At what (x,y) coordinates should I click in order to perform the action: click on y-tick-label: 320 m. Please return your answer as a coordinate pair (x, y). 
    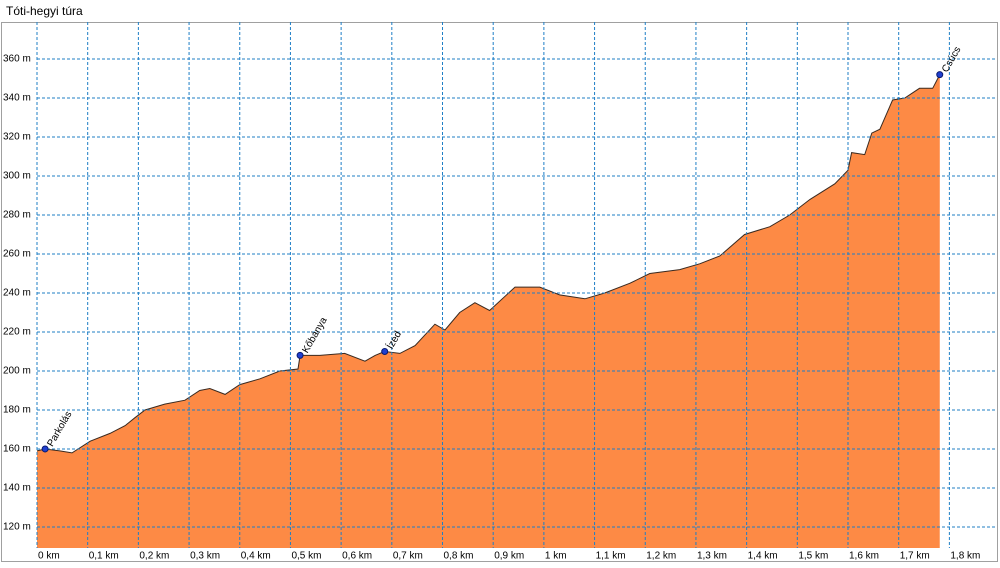
    Looking at the image, I should click on (17, 137).